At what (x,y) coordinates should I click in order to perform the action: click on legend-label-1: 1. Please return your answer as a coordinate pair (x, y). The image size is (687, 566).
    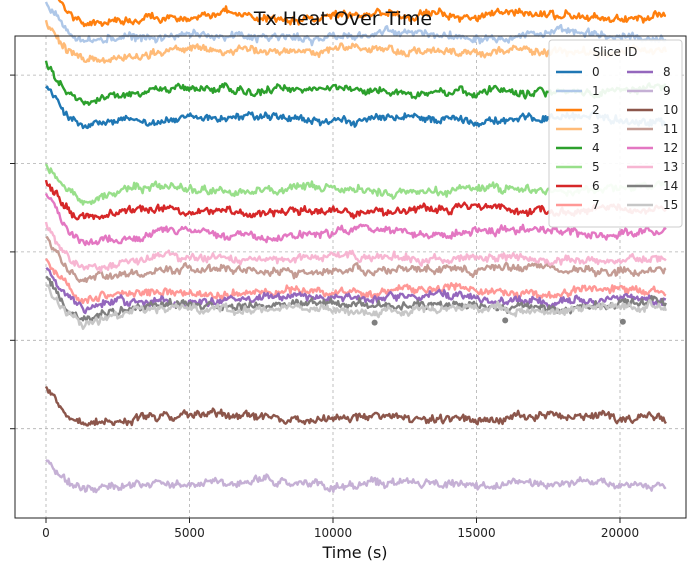
    Looking at the image, I should click on (596, 91).